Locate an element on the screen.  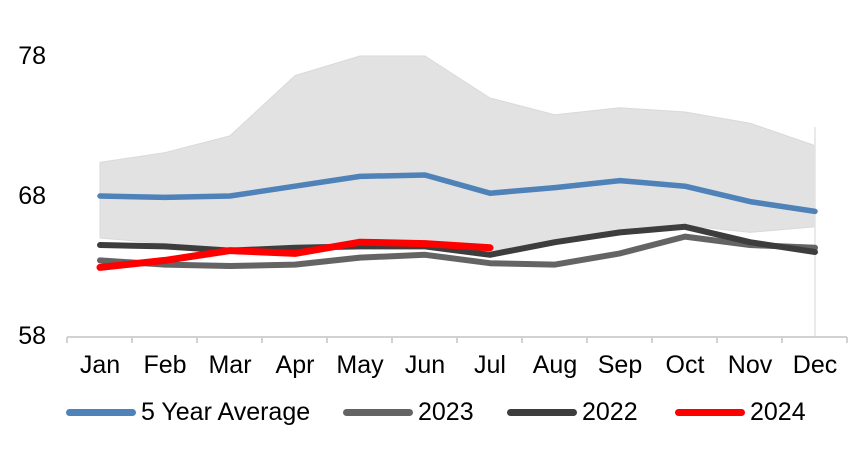
y-axis-tick-label: 58 is located at coordinates (32, 336).